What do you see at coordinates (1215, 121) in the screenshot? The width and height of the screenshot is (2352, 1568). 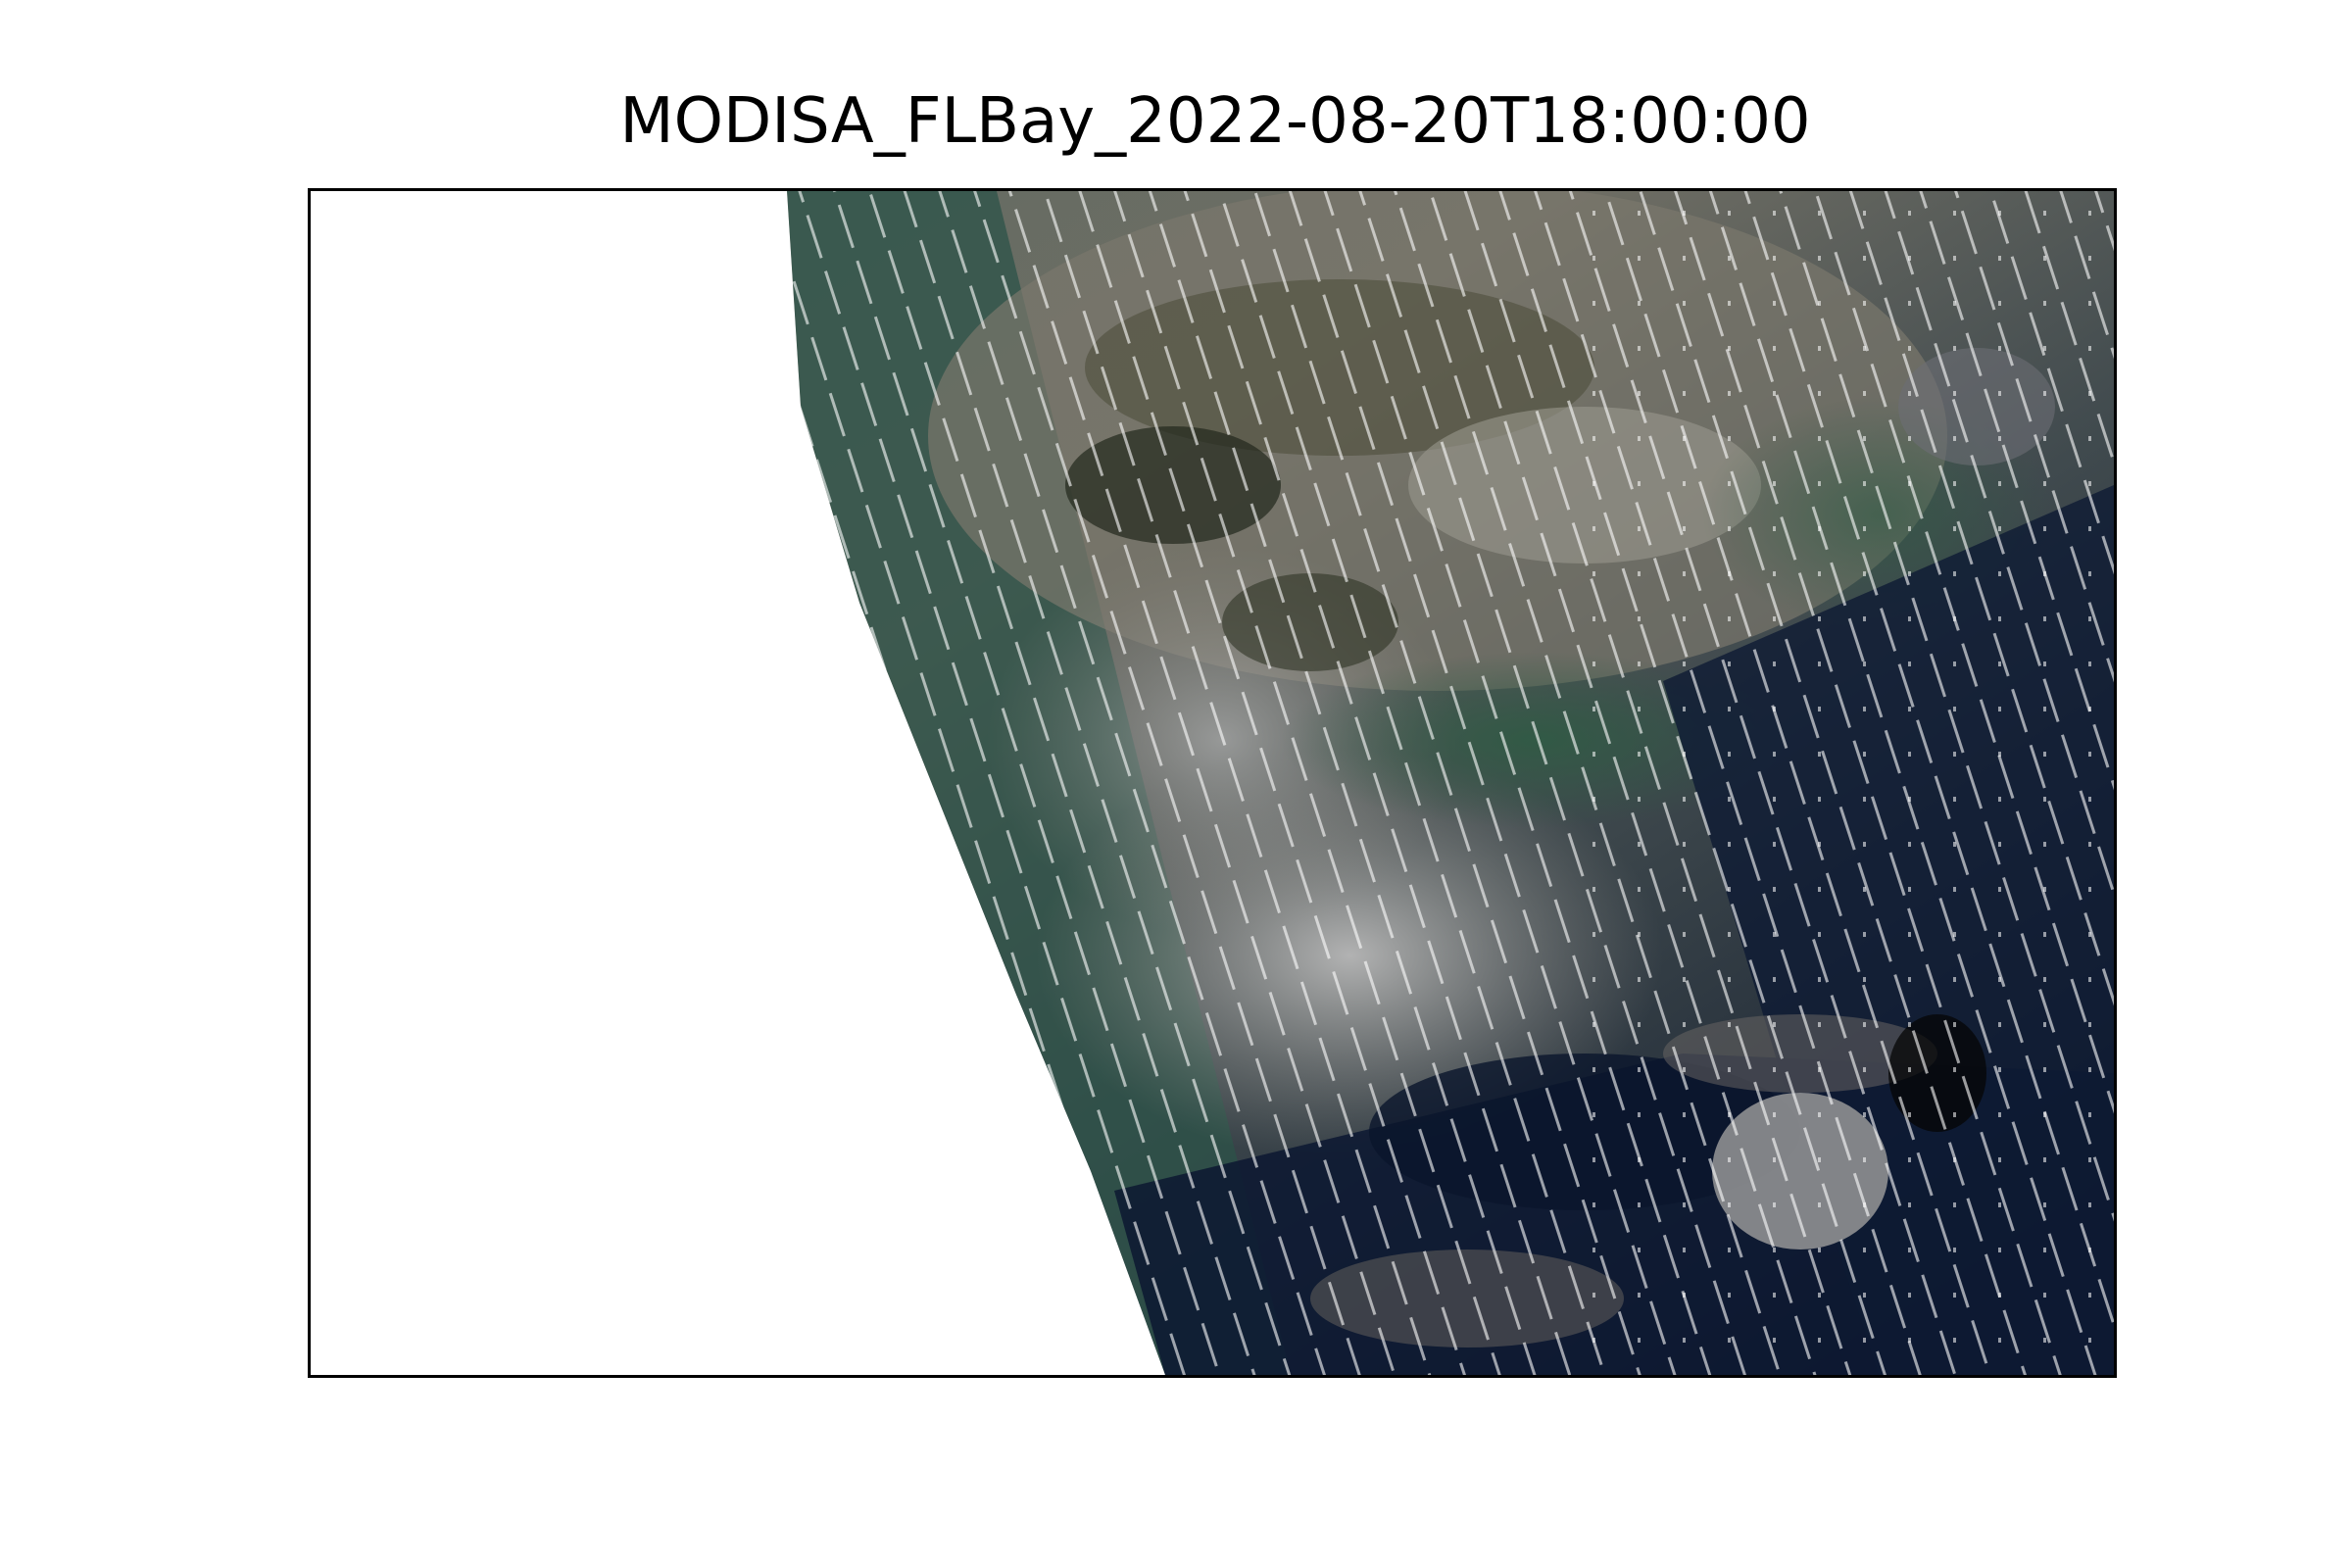 I see `plot-title: MODISA_FLBay_2022-08-20T18:00:00` at bounding box center [1215, 121].